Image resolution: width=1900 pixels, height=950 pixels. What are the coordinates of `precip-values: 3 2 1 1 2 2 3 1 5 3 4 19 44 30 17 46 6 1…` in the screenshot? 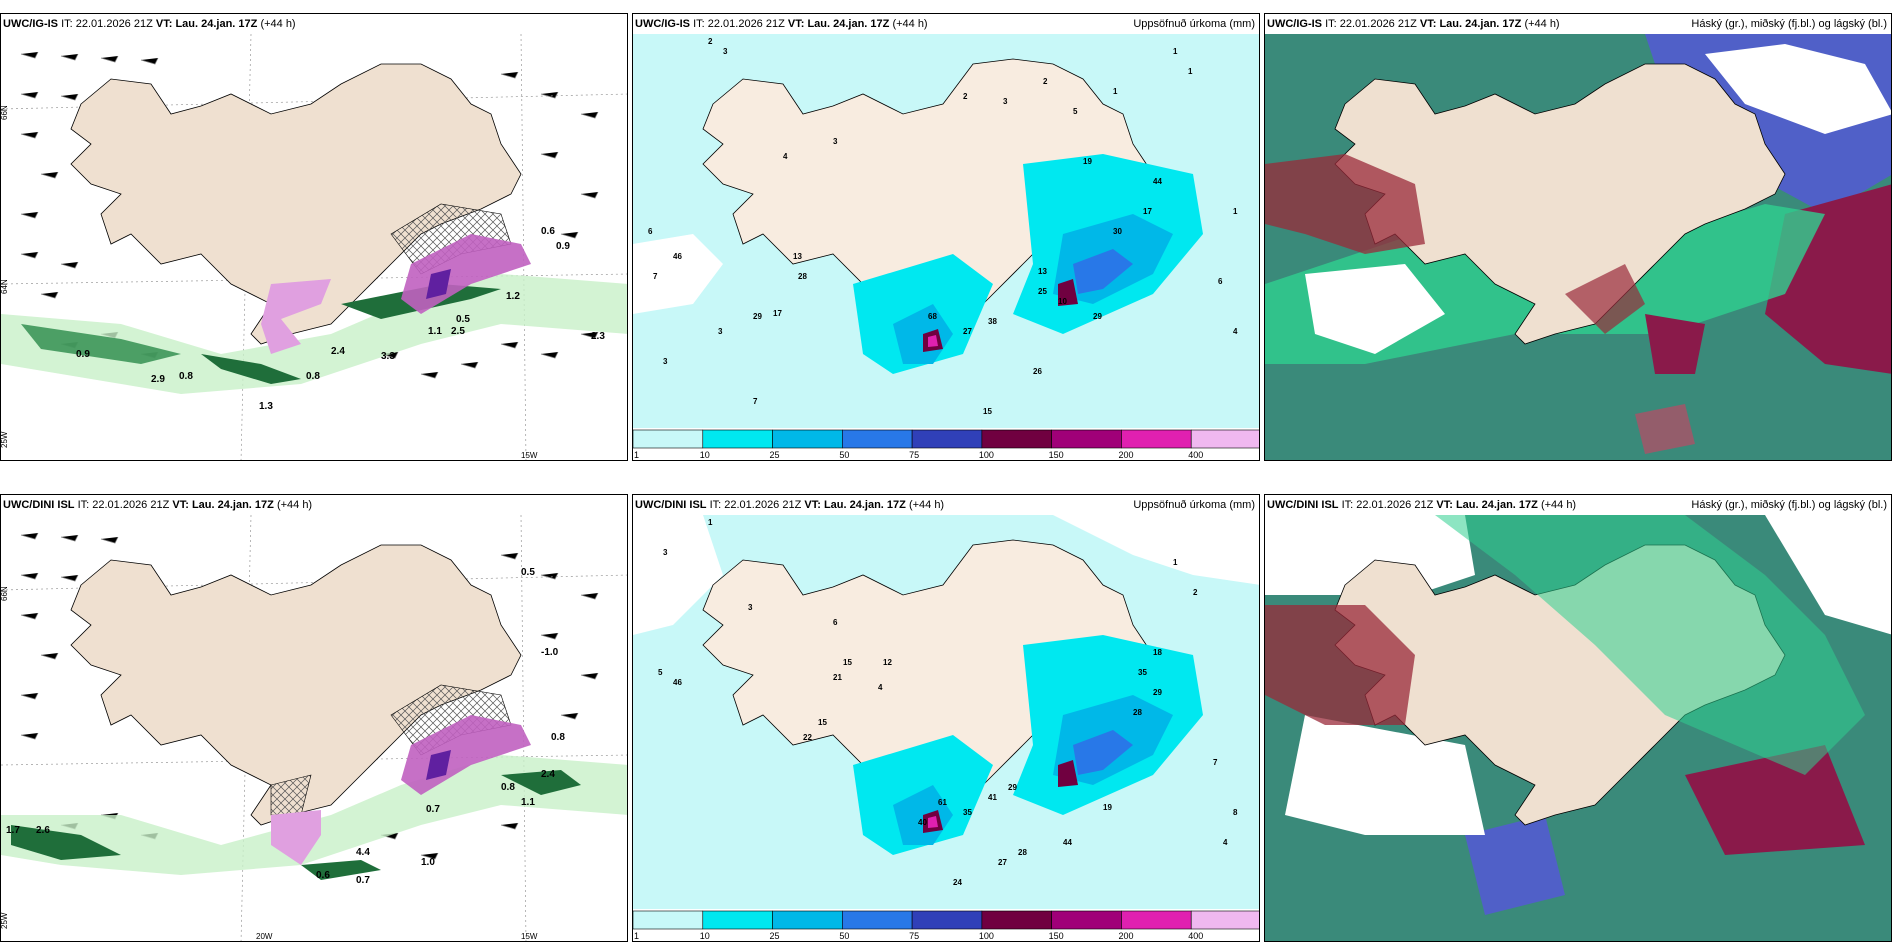 It's located at (943, 226).